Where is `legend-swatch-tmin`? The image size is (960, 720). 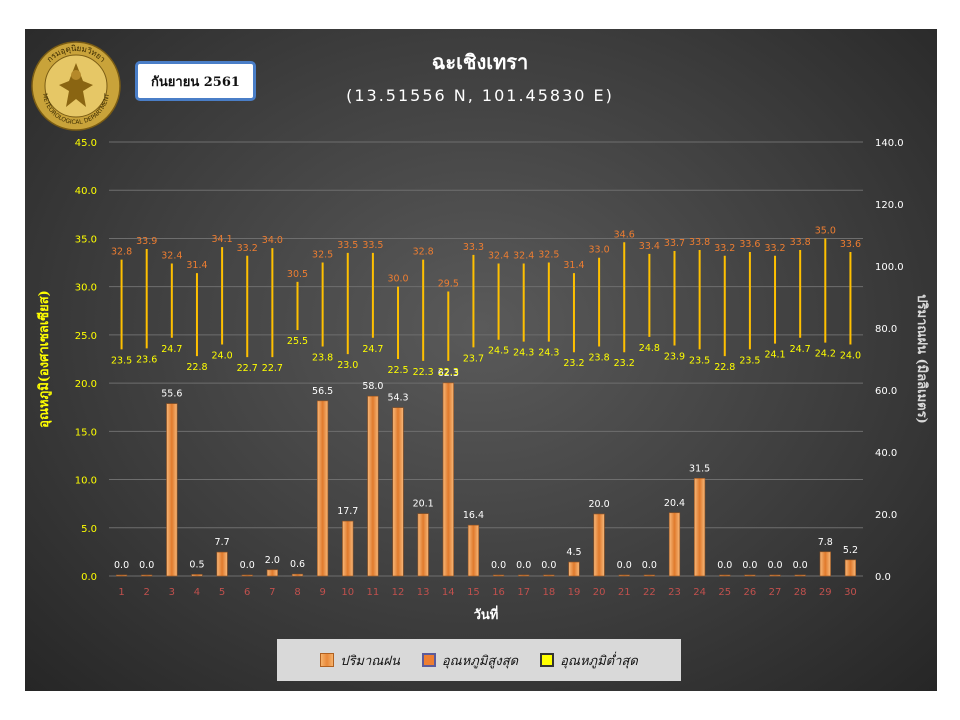
legend-swatch-tmin is located at coordinates (547, 660).